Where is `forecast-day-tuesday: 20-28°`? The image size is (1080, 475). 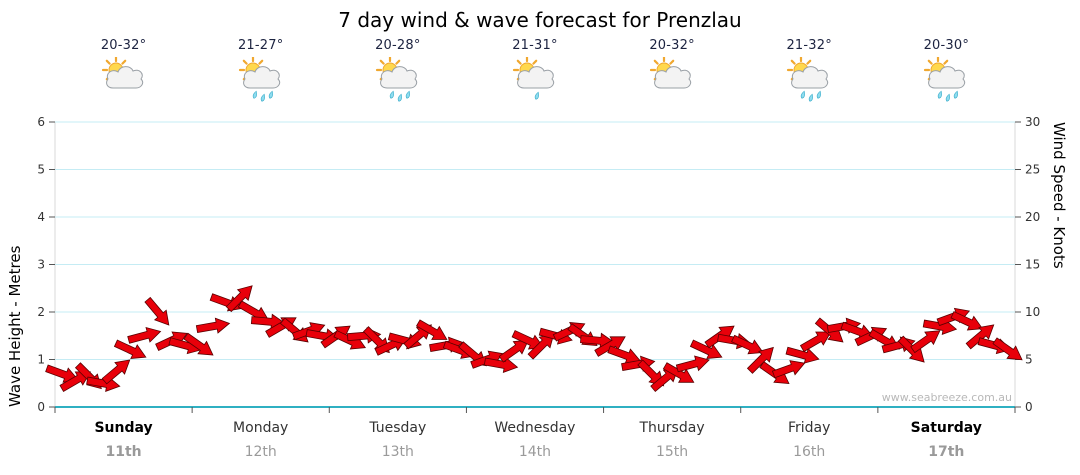 forecast-day-tuesday: 20-28° is located at coordinates (397, 72).